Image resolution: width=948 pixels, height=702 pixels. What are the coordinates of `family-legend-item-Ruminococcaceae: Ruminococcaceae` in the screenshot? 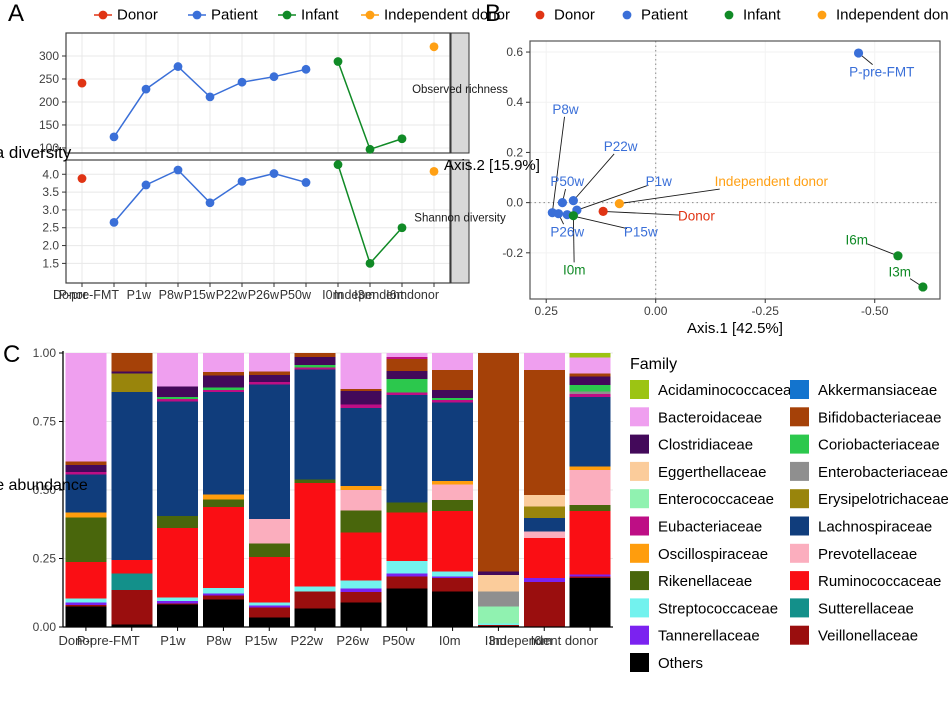 It's located at (865, 581).